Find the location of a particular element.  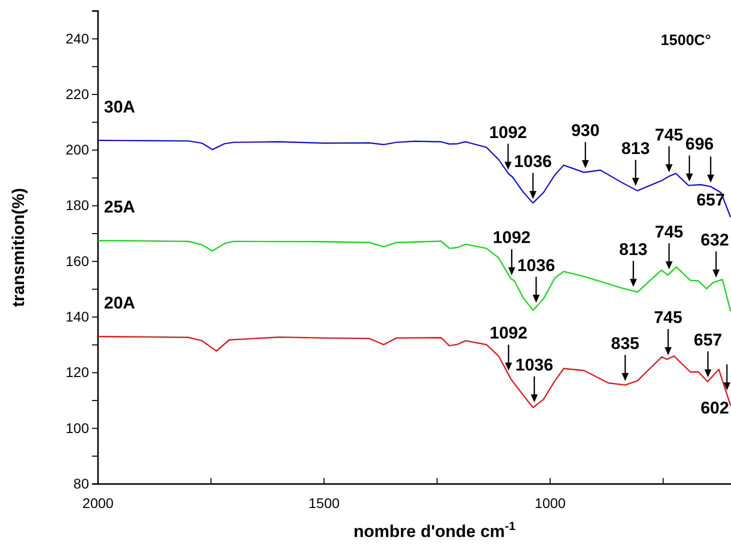

annotation: 632 is located at coordinates (714, 240).